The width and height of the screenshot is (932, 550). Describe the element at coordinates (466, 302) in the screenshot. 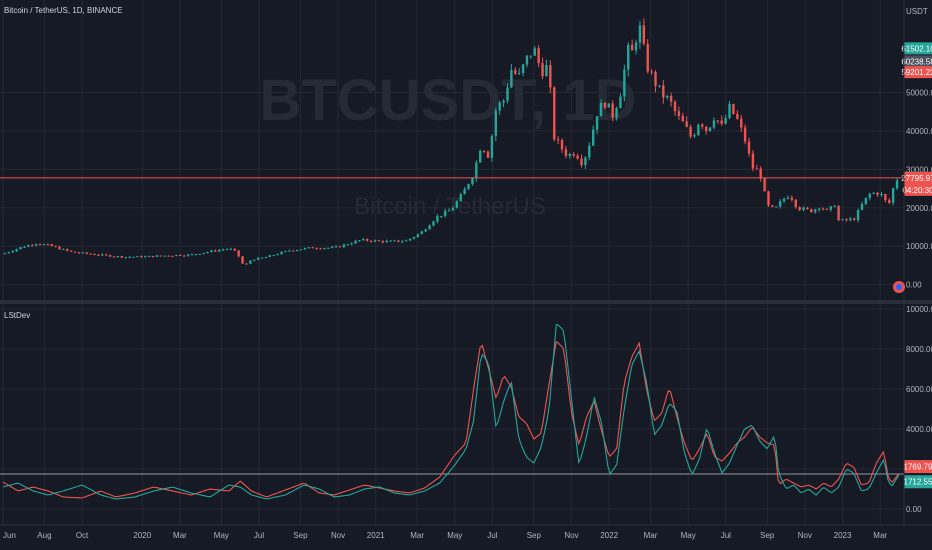

I see `pane-separator` at that location.